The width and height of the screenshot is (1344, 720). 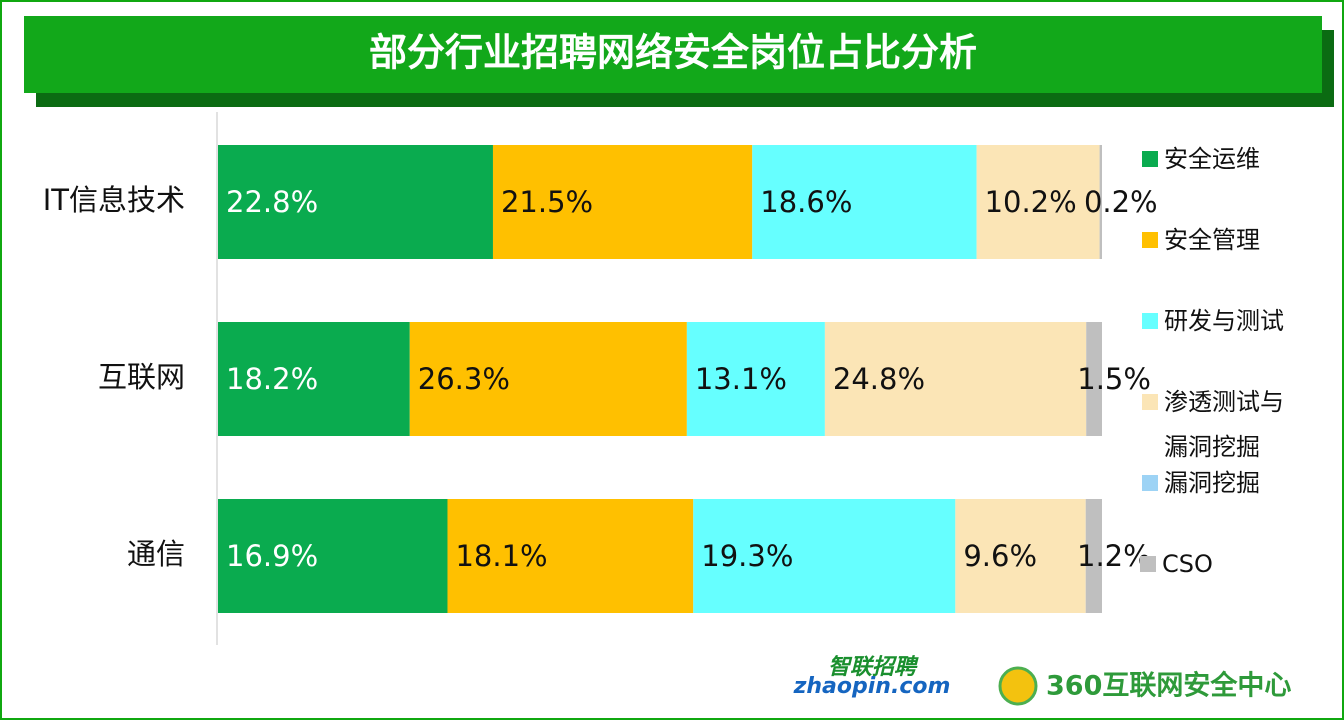 What do you see at coordinates (873, 667) in the screenshot?
I see `logo-text: 智联招聘` at bounding box center [873, 667].